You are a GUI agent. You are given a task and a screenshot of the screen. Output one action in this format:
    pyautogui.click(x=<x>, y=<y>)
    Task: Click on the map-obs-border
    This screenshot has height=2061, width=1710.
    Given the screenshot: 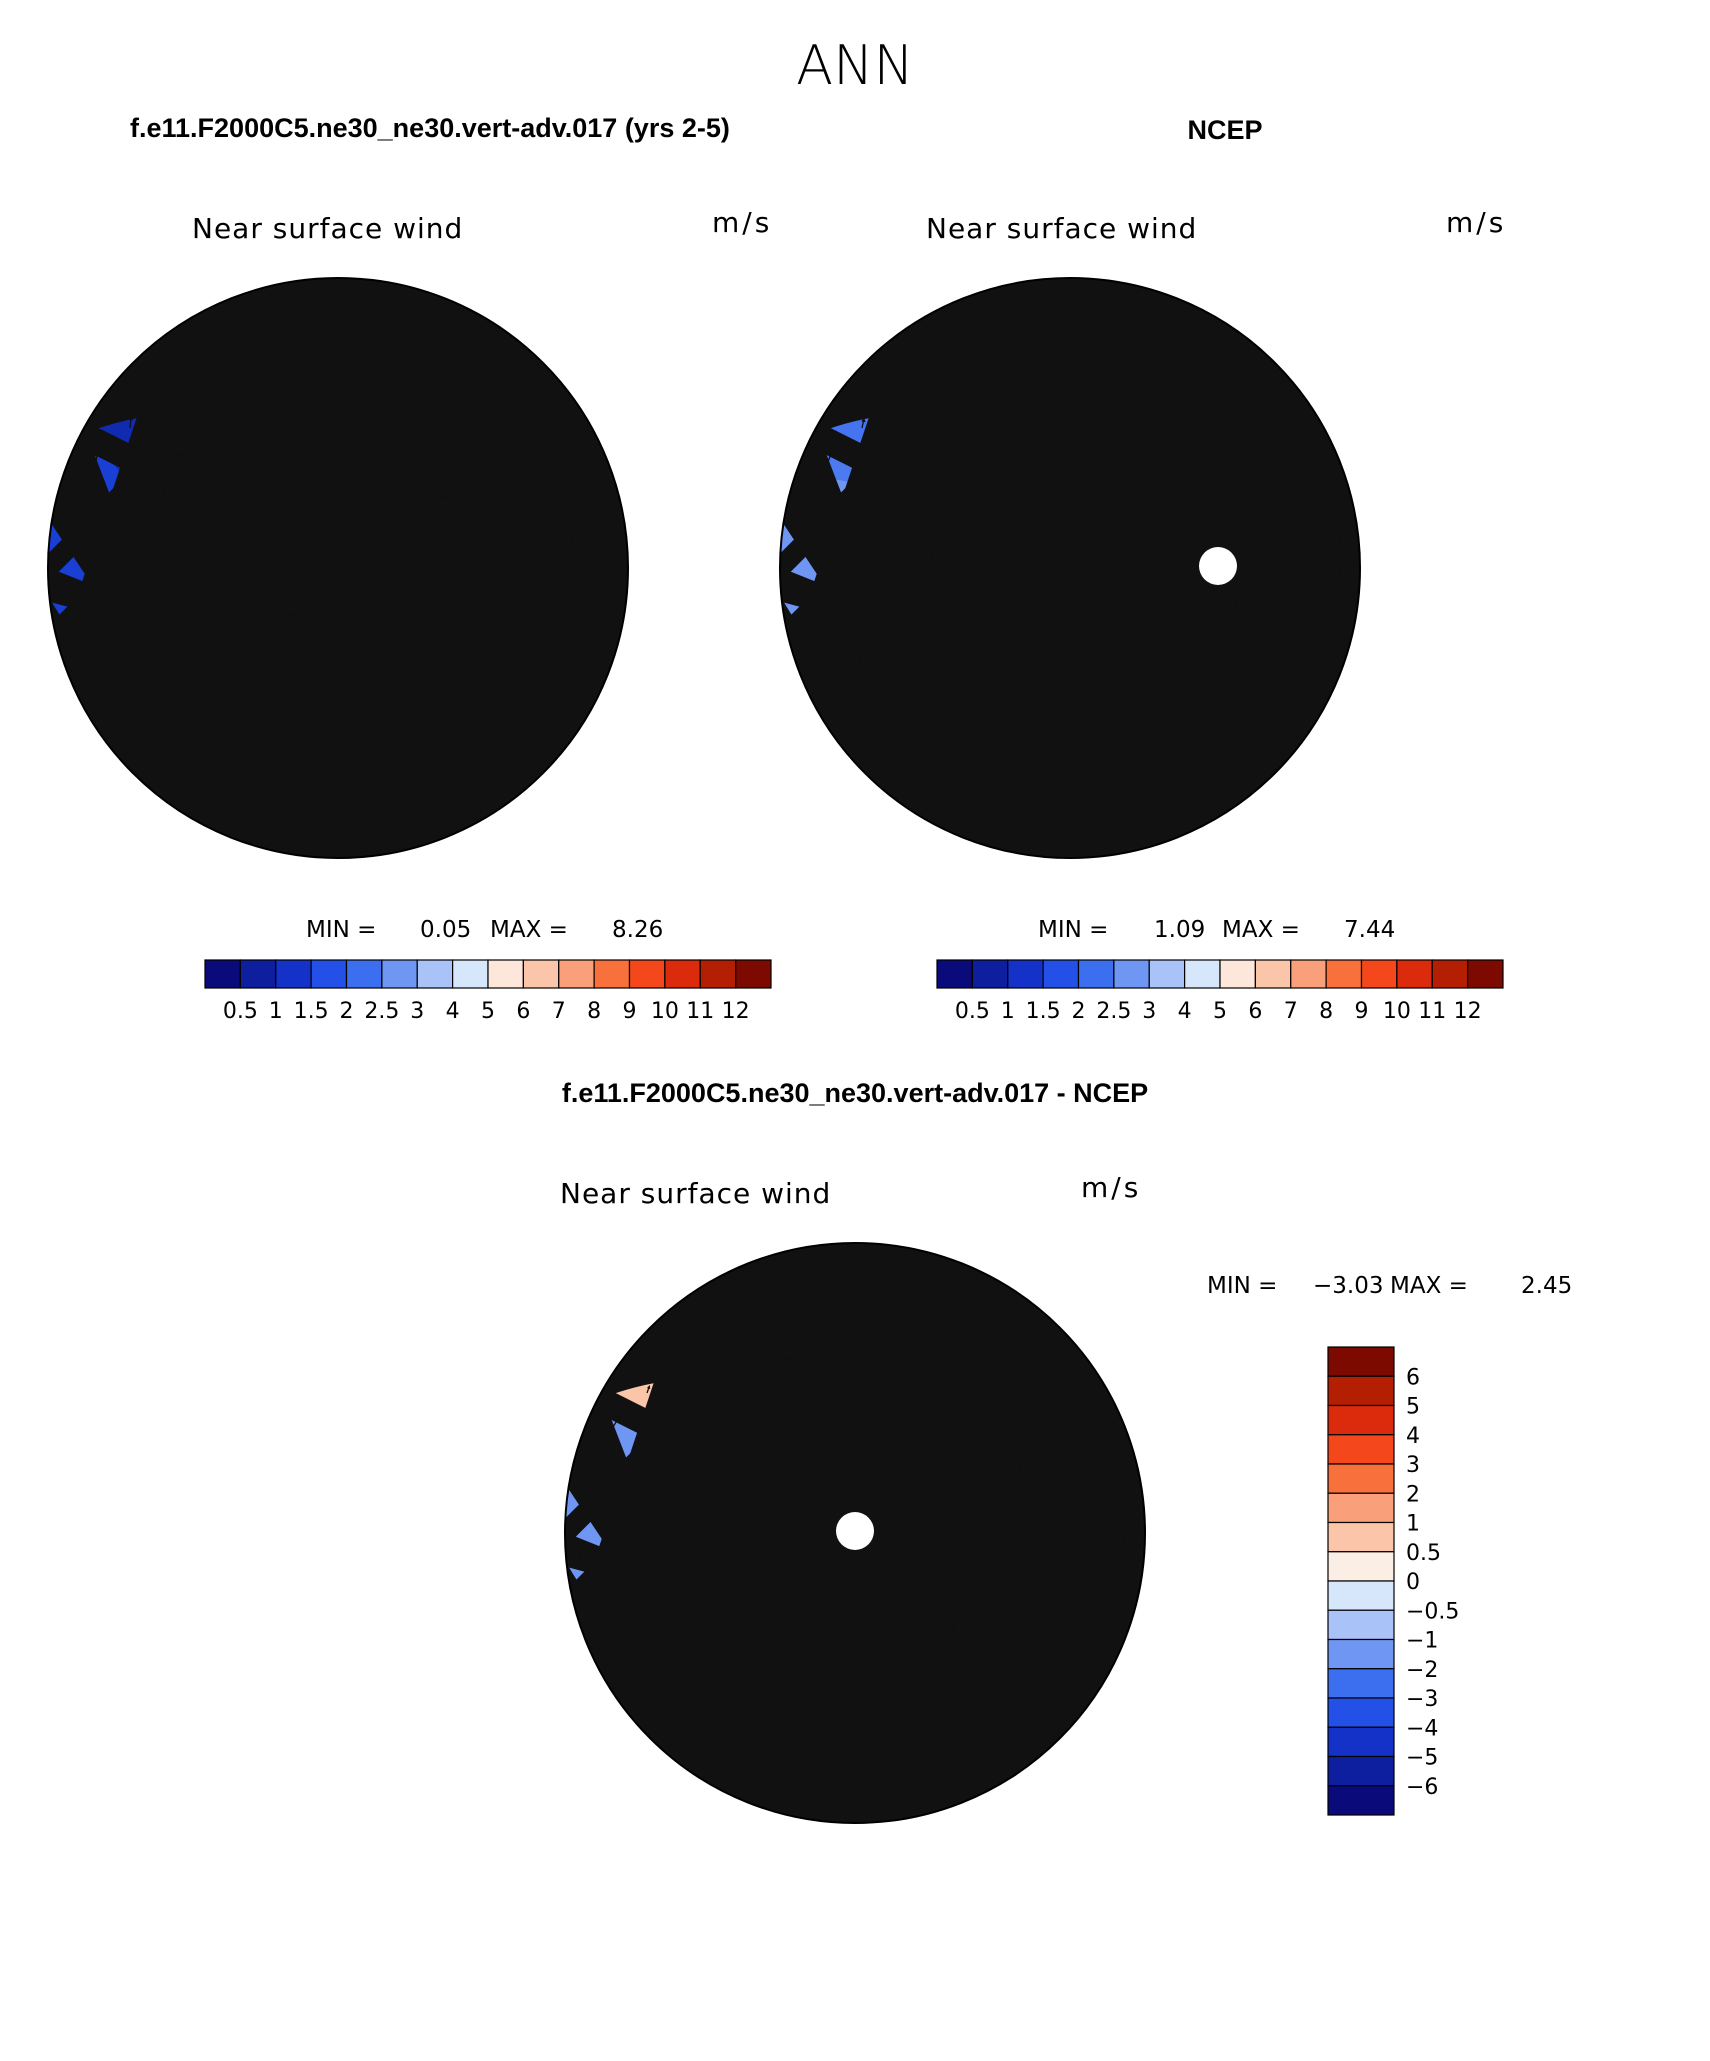 What is the action you would take?
    pyautogui.click(x=1070, y=568)
    